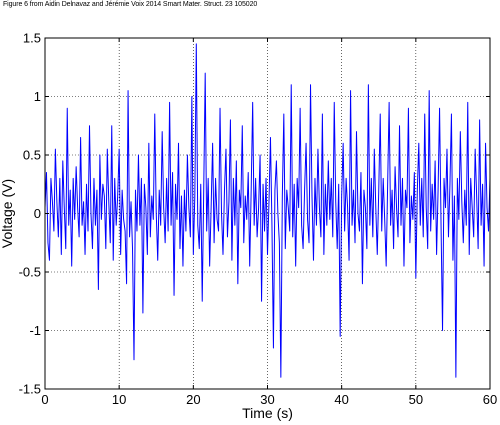 Image resolution: width=500 pixels, height=425 pixels. What do you see at coordinates (32, 38) in the screenshot?
I see `y-tick-label: 1.5` at bounding box center [32, 38].